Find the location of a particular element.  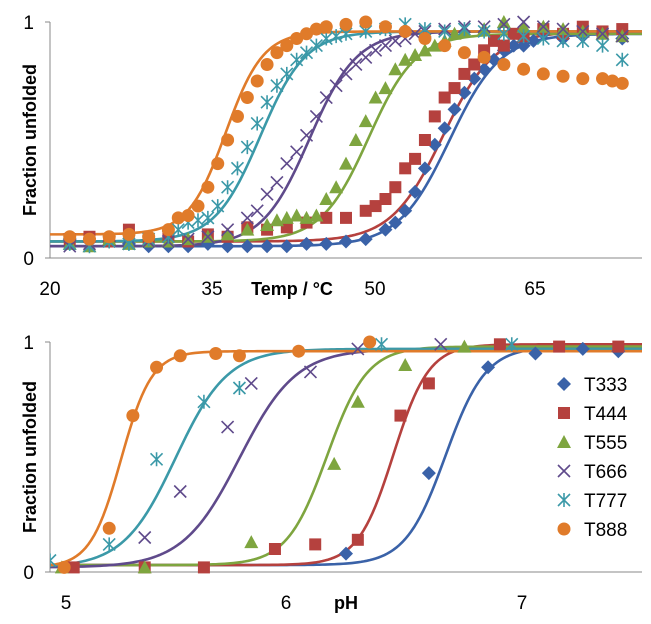

x-tick-label: 20 is located at coordinates (49, 289).